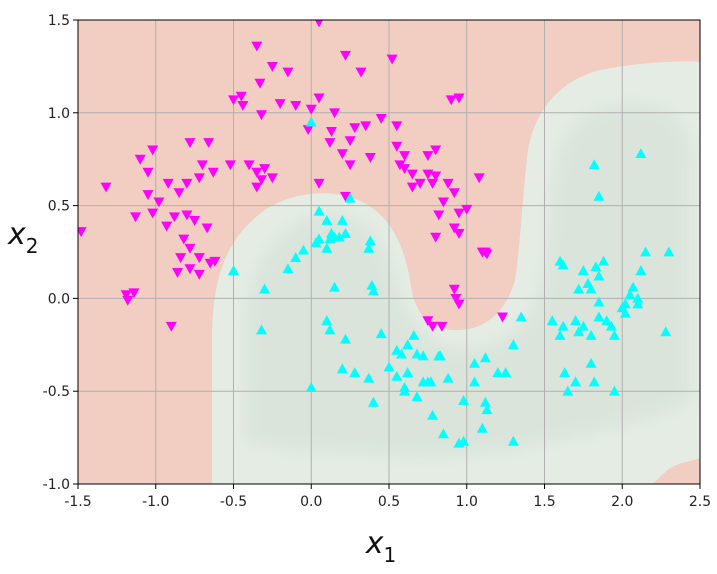 The image size is (717, 574). I want to click on y-axis-label: x2, so click(23, 237).